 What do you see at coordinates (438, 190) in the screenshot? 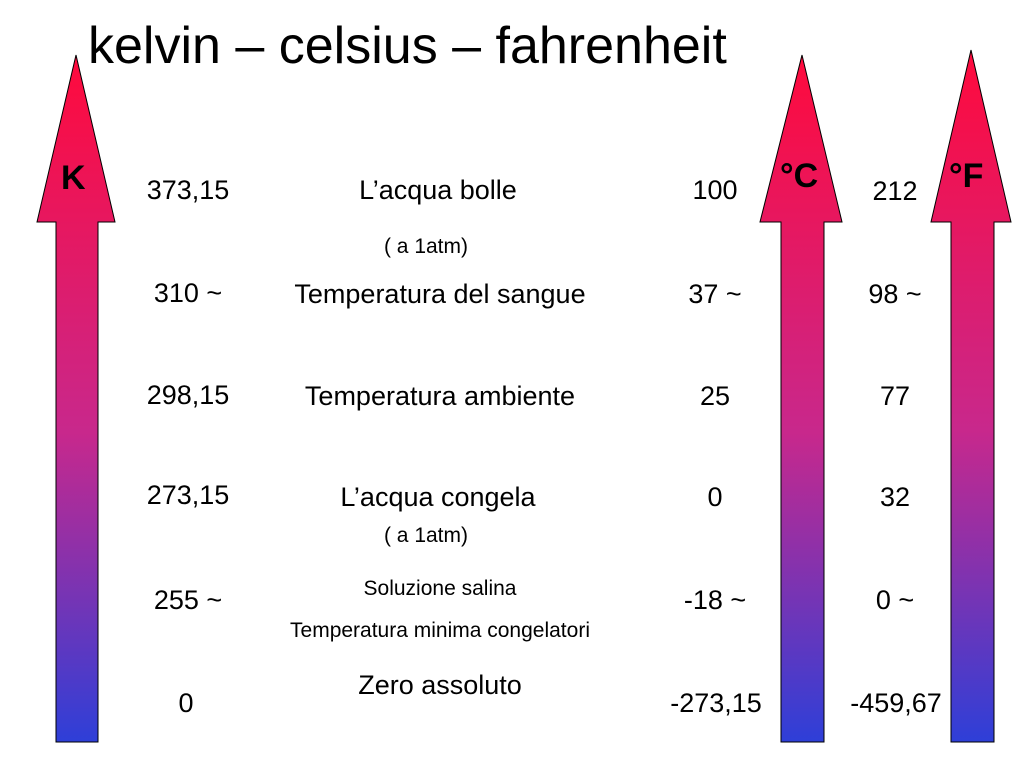
I see `row-description: L’acqua bolle` at bounding box center [438, 190].